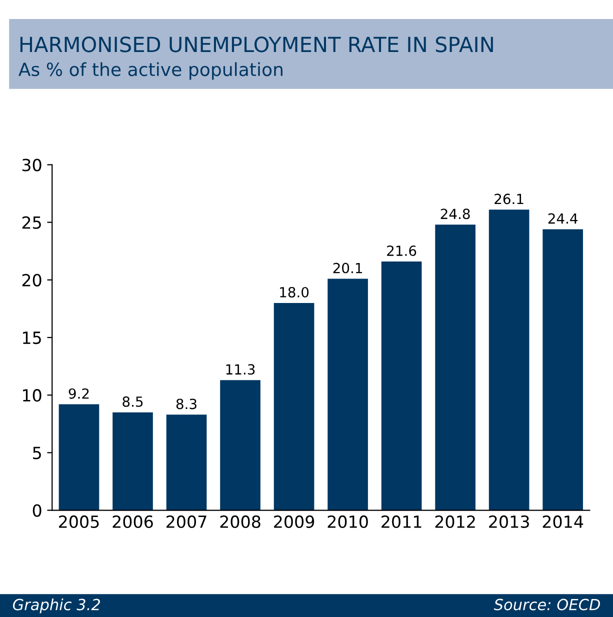  Describe the element at coordinates (563, 218) in the screenshot. I see `data-label: 24.4` at that location.